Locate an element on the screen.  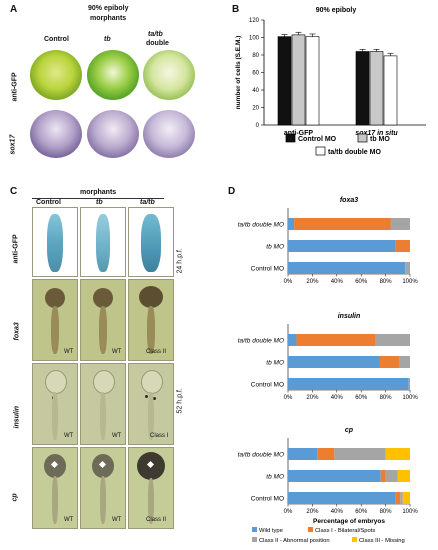
embryo-gfp-tb is located at coordinates (113, 75).